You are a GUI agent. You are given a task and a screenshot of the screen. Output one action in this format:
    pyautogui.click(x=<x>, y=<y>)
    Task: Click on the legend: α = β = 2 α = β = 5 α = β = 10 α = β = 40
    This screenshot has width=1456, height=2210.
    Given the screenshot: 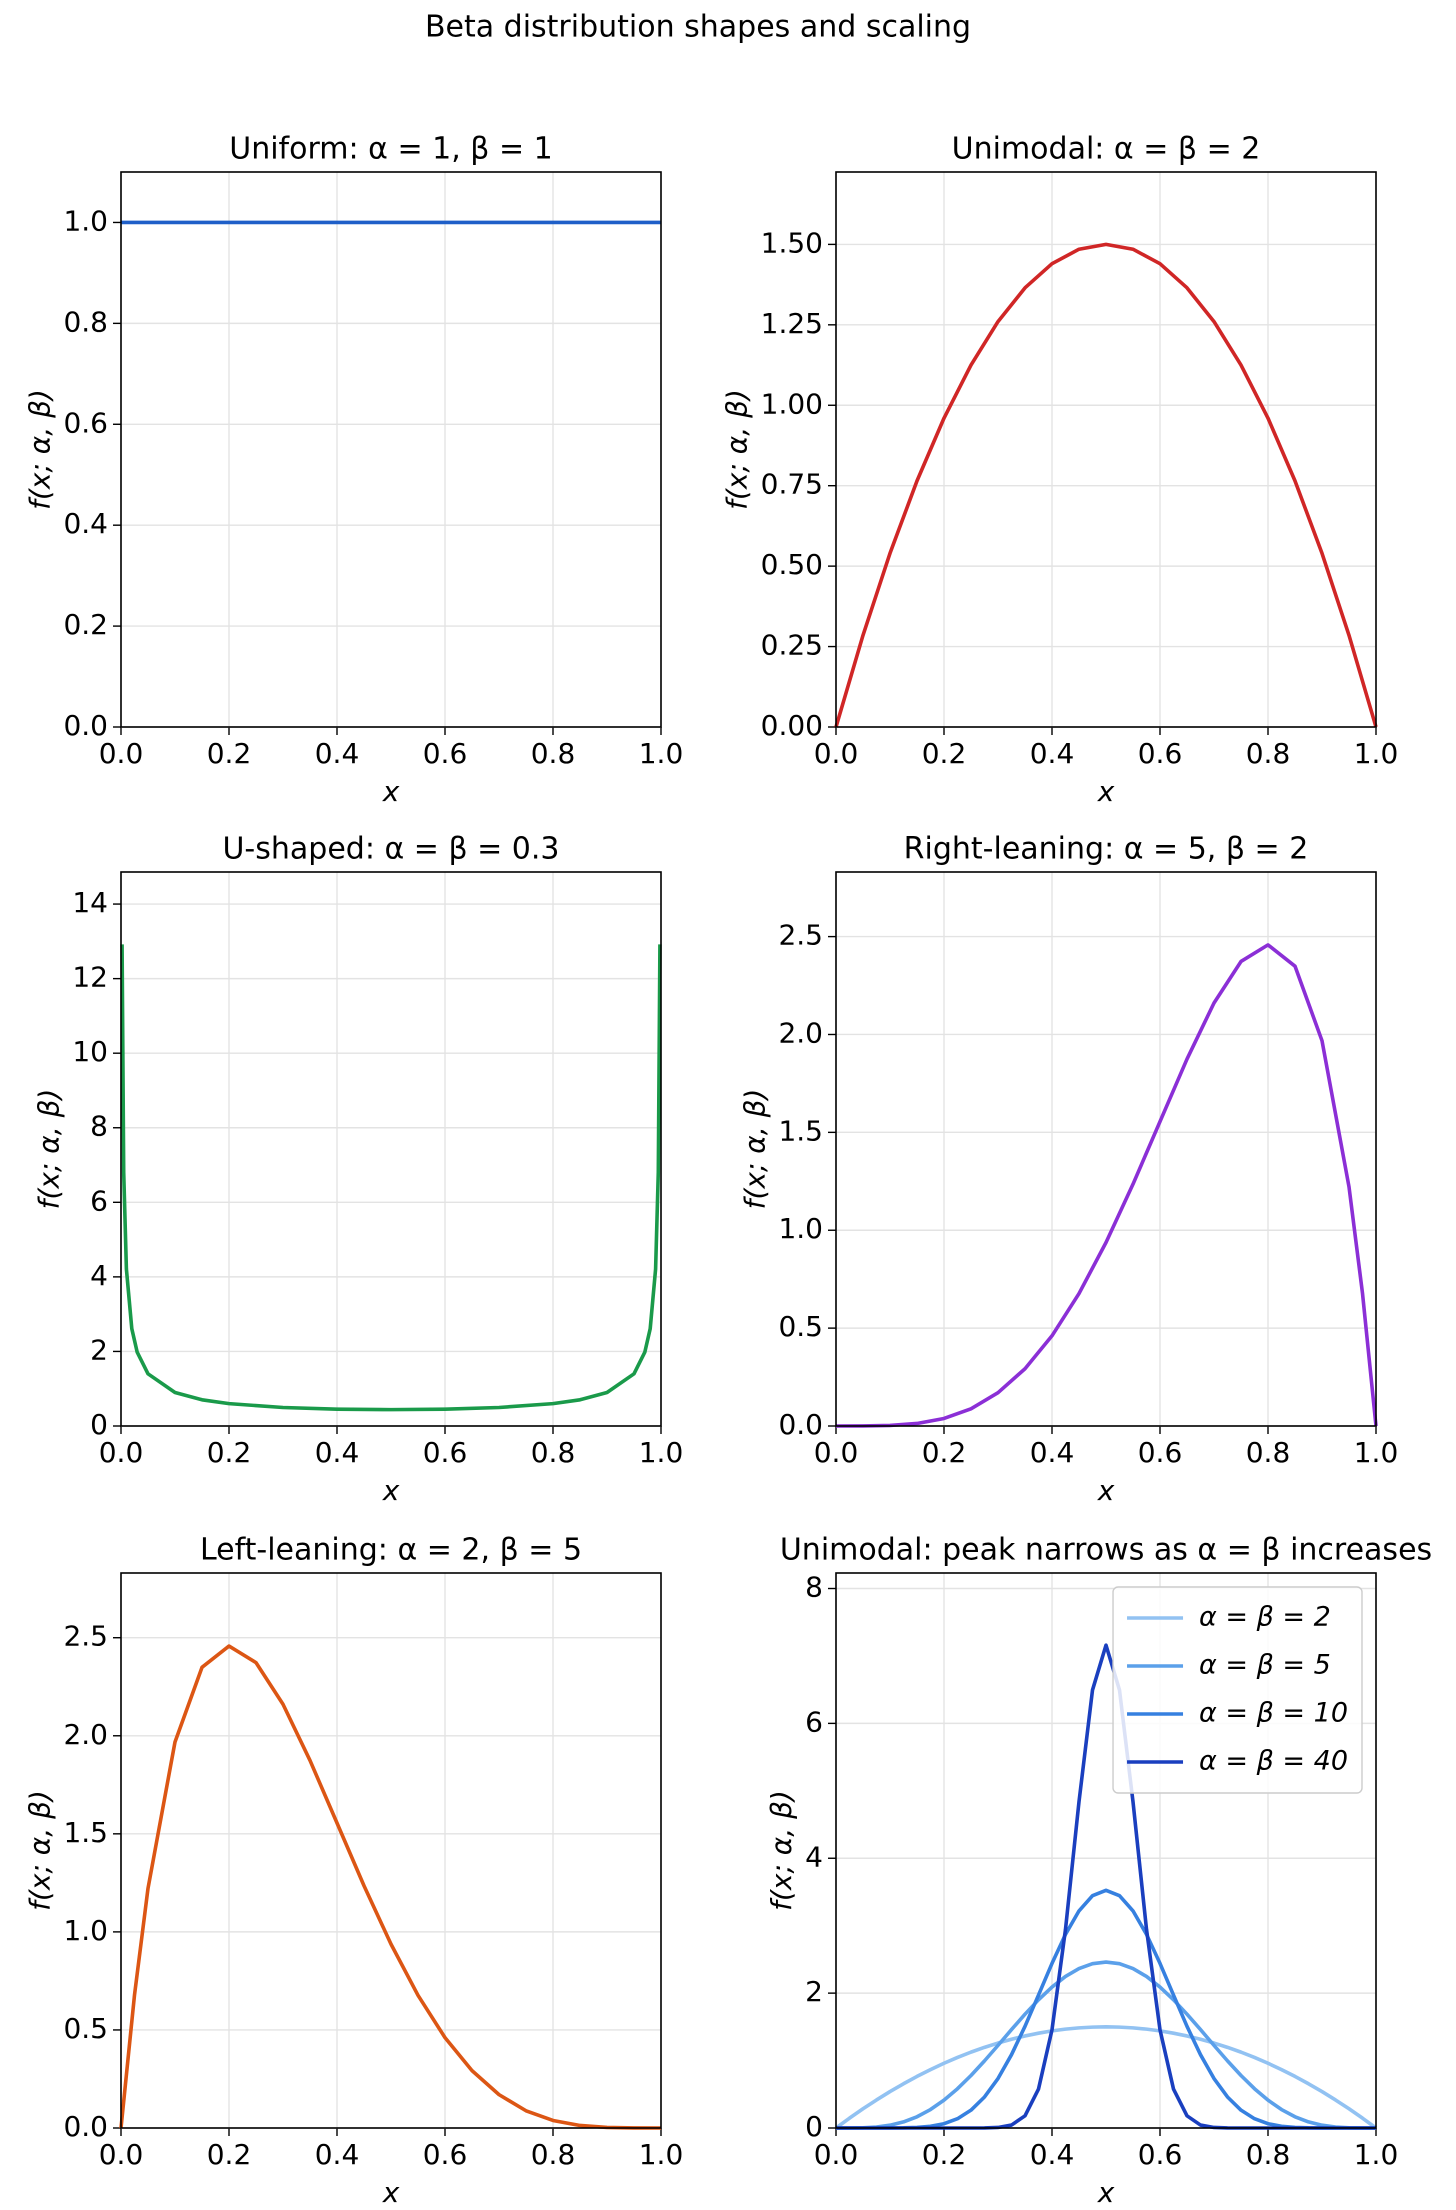 What is the action you would take?
    pyautogui.click(x=1237, y=1690)
    